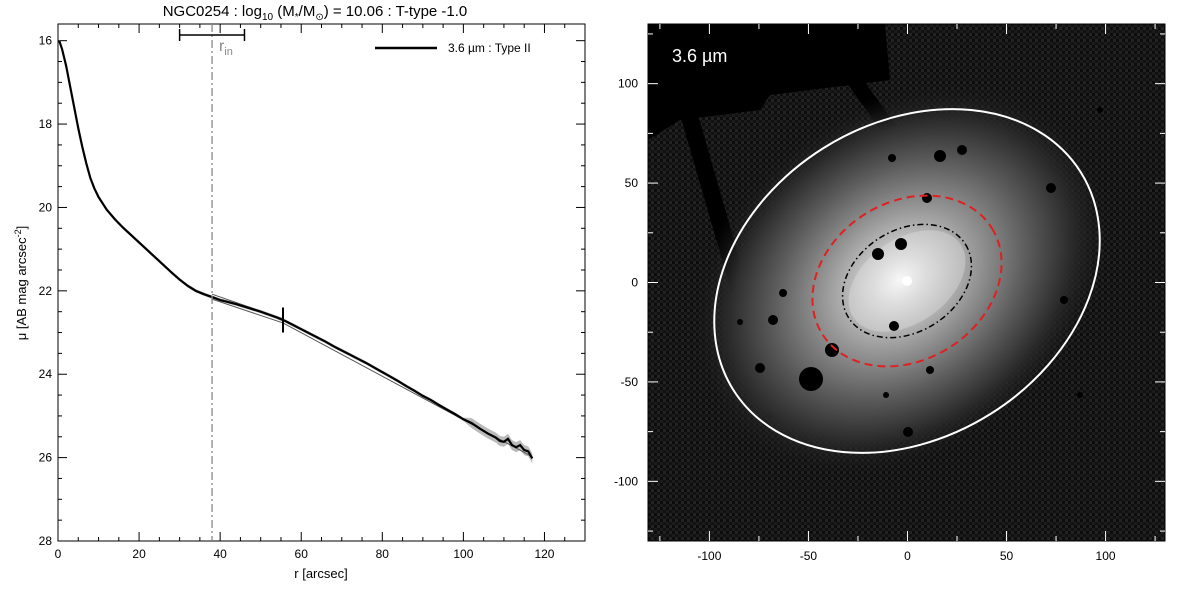 Image resolution: width=1181 pixels, height=590 pixels. What do you see at coordinates (307, 11) in the screenshot?
I see `title-slash: /M` at bounding box center [307, 11].